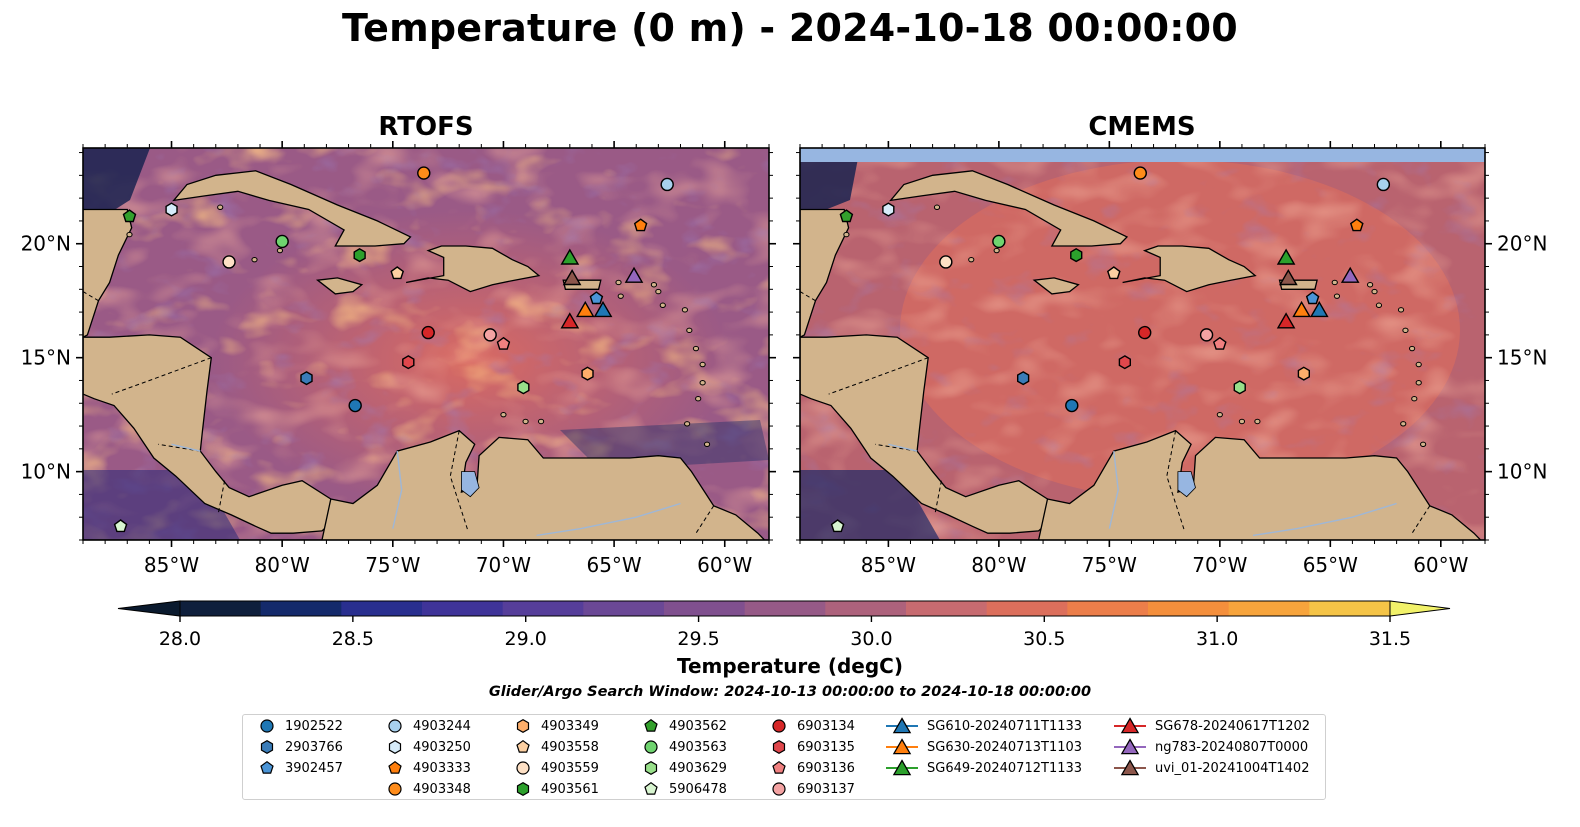 The image size is (1580, 827). I want to click on legend-item: uvi_01-20241004T1402, so click(1211, 768).